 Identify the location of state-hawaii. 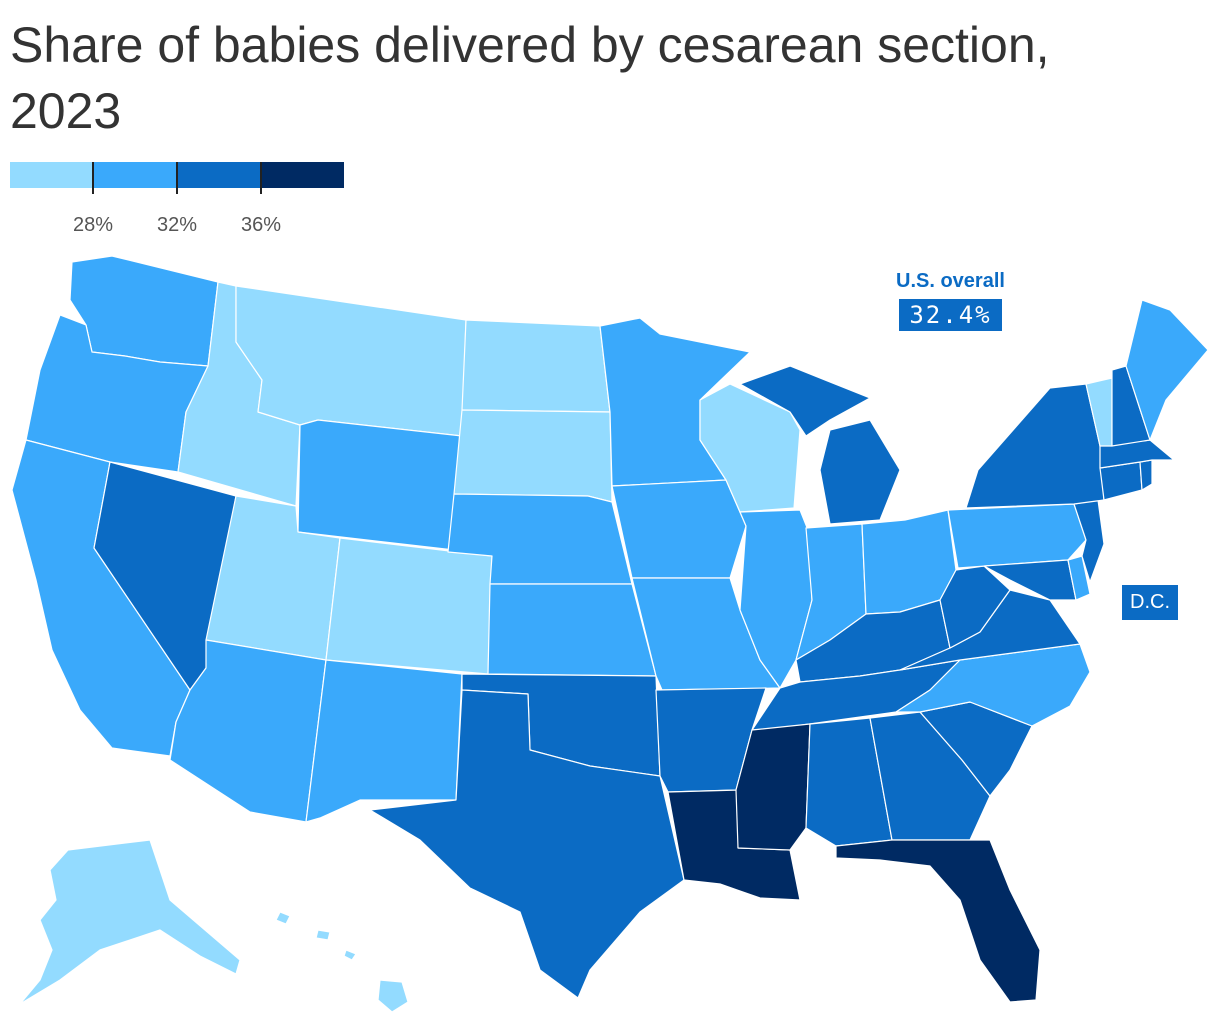
(342, 962).